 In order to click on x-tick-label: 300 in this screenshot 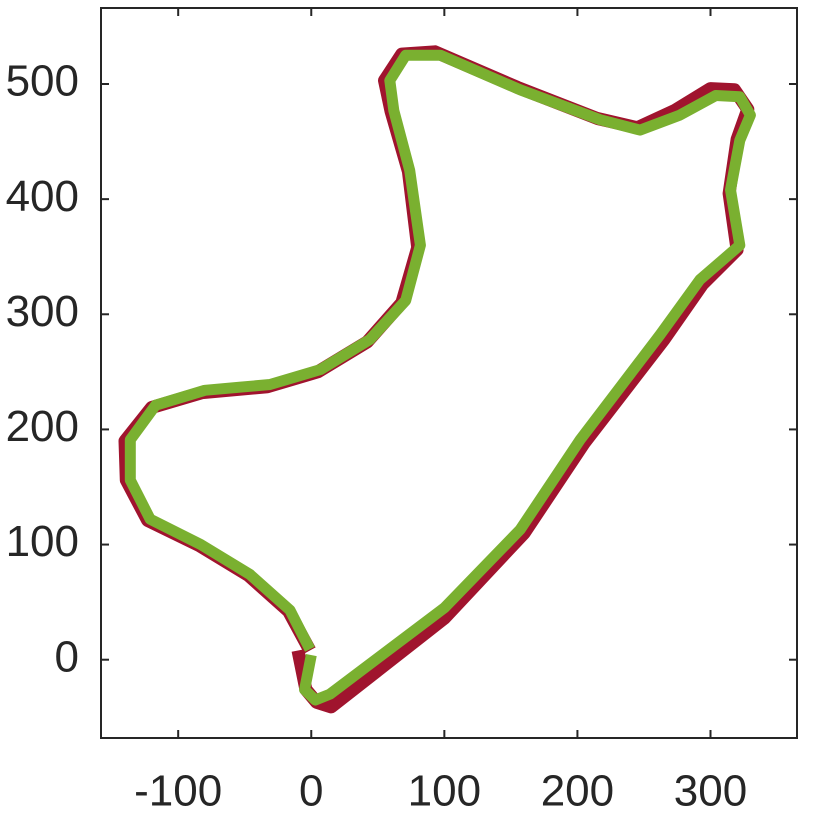, I will do `click(710, 791)`.